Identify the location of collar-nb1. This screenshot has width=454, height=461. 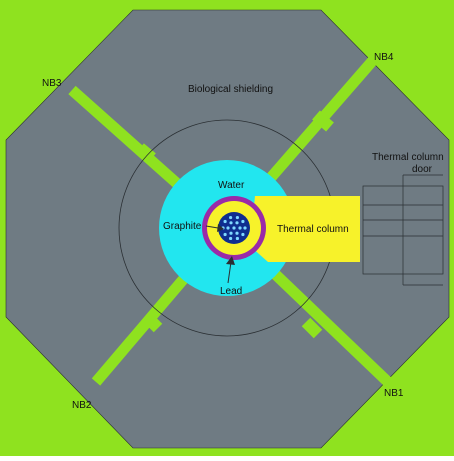
(312, 328).